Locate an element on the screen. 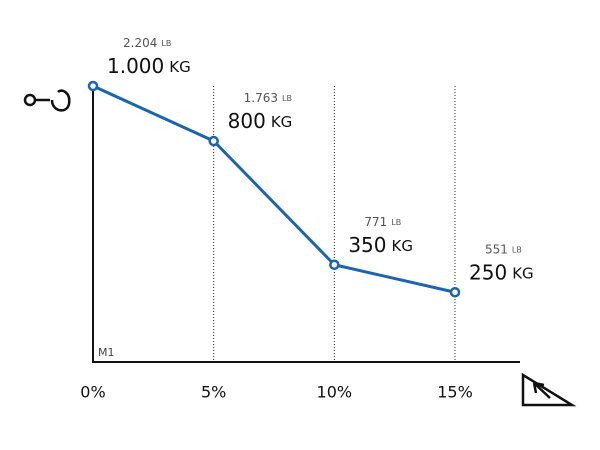  value-label: 1.000 KG is located at coordinates (149, 66).